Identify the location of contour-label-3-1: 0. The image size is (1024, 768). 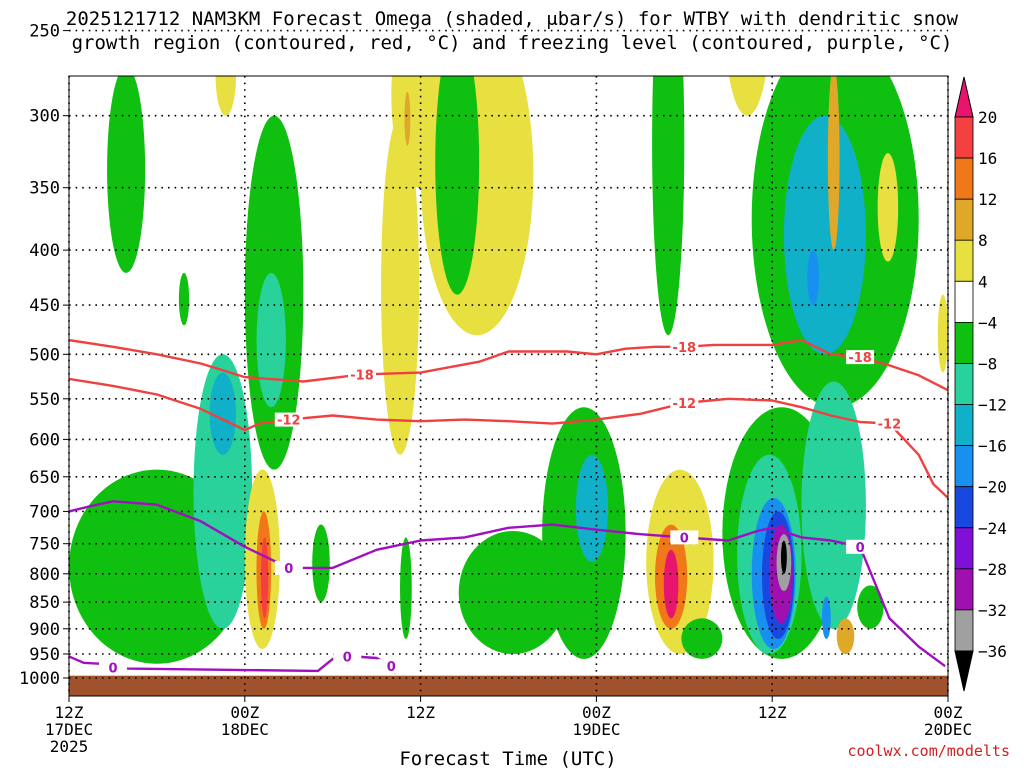
(347, 658).